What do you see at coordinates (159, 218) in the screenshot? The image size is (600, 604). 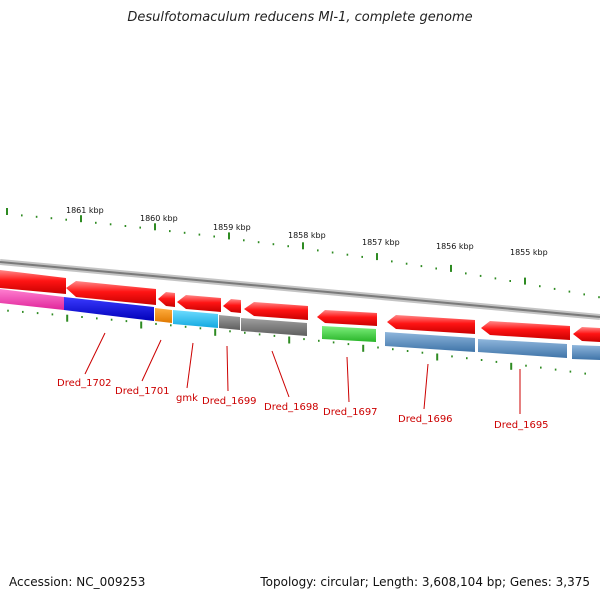 I see `tick-label-1860: 1860 kbp` at bounding box center [159, 218].